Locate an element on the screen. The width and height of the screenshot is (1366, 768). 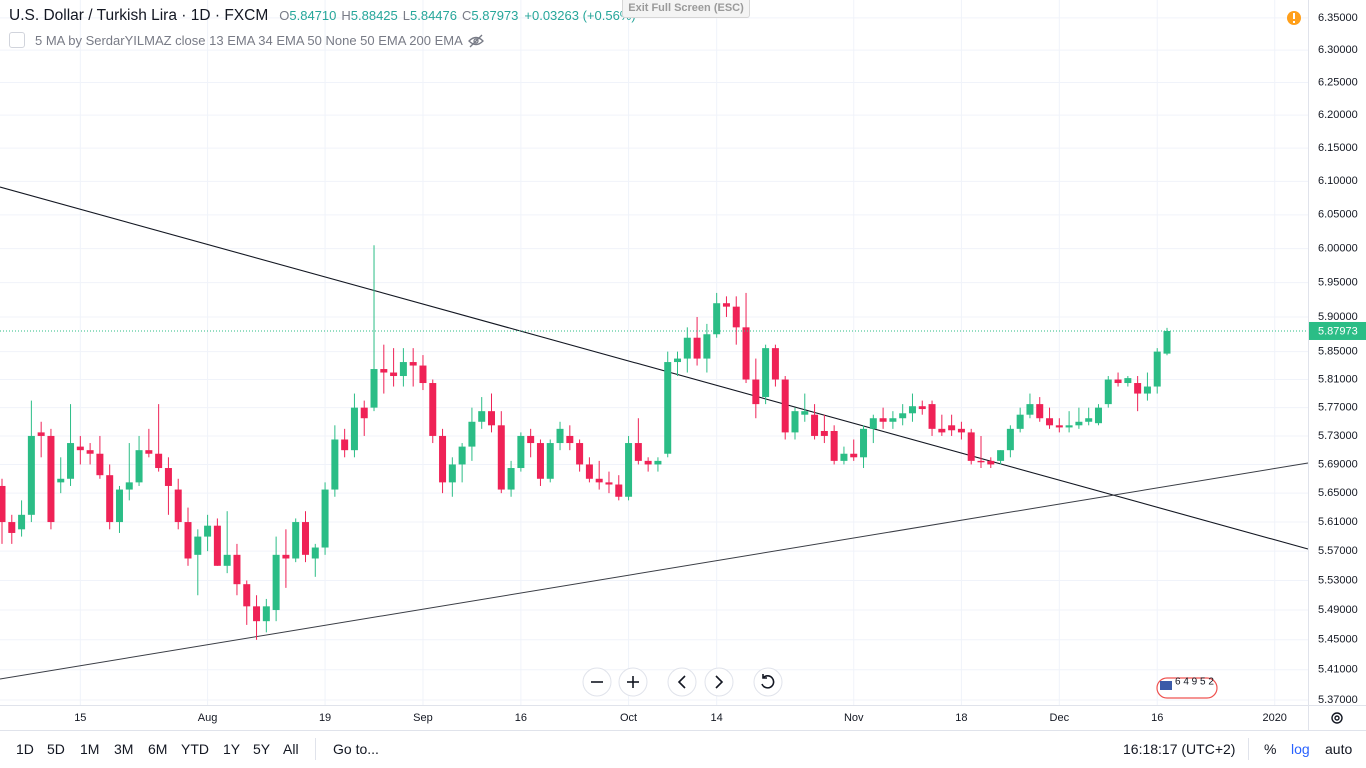
range-button: 5Y is located at coordinates (262, 749).